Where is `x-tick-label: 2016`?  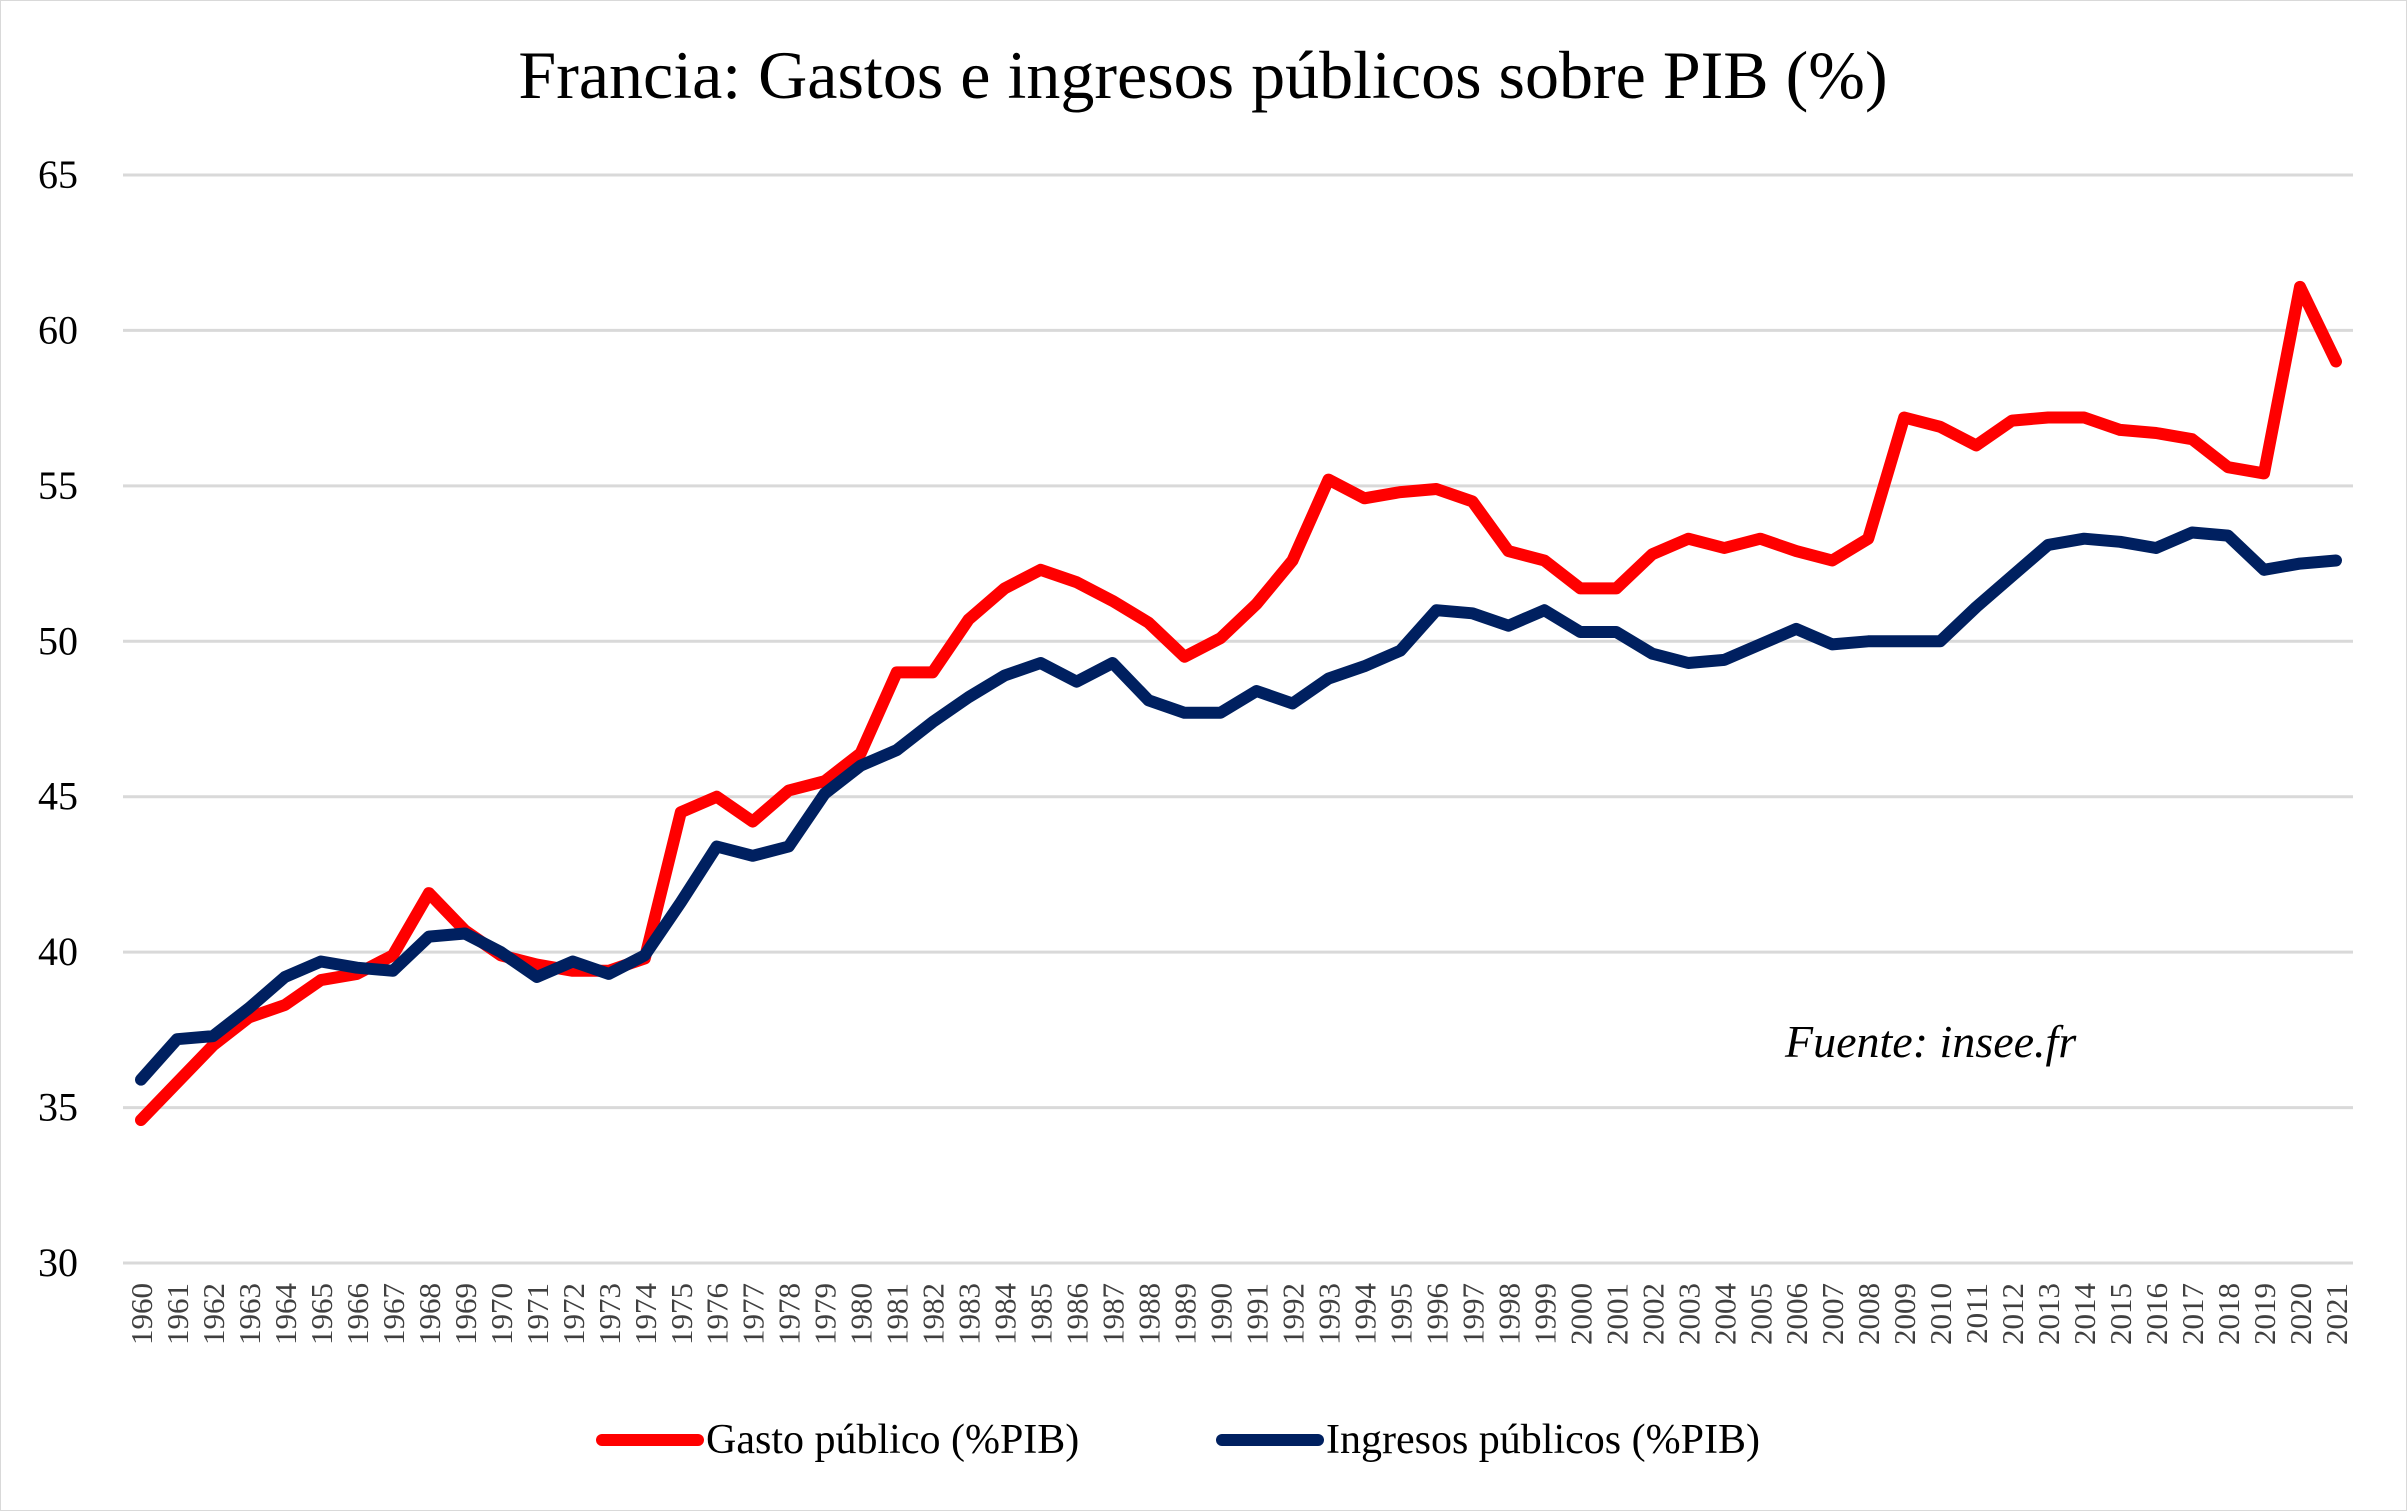 x-tick-label: 2016 is located at coordinates (2156, 1314).